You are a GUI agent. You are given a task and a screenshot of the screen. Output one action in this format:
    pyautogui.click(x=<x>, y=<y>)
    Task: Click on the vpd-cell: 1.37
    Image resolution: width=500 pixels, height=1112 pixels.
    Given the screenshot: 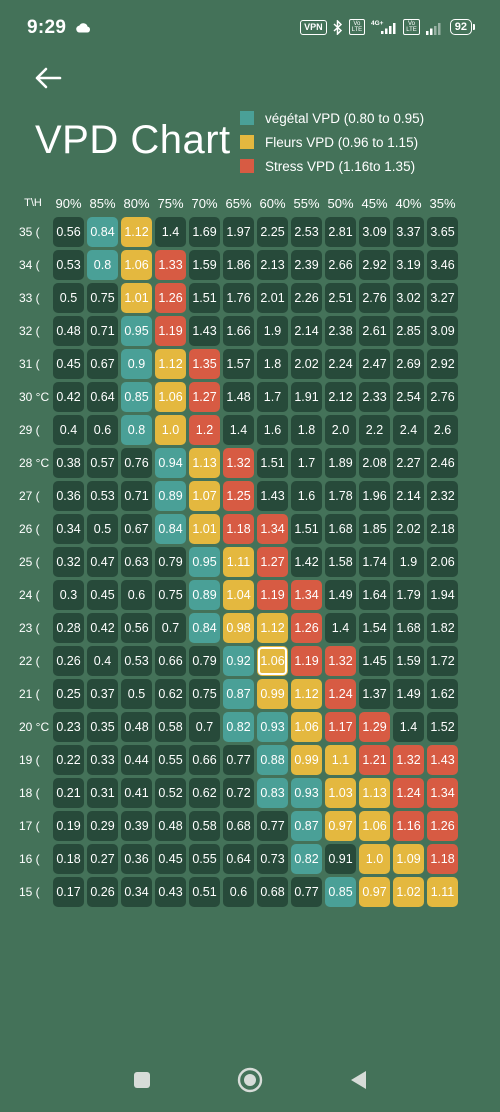 What is the action you would take?
    pyautogui.click(x=374, y=694)
    